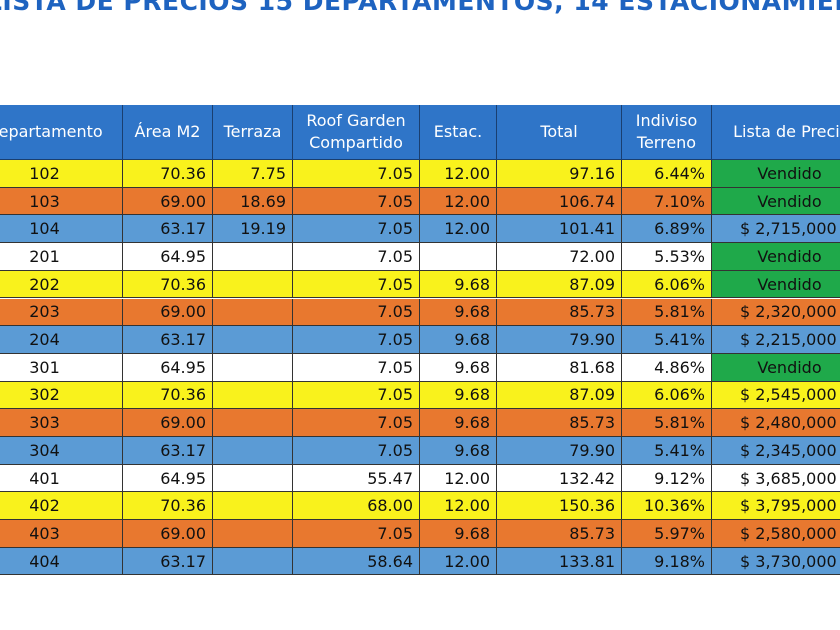  Describe the element at coordinates (559, 506) in the screenshot. I see `table-cell: 150.36` at that location.